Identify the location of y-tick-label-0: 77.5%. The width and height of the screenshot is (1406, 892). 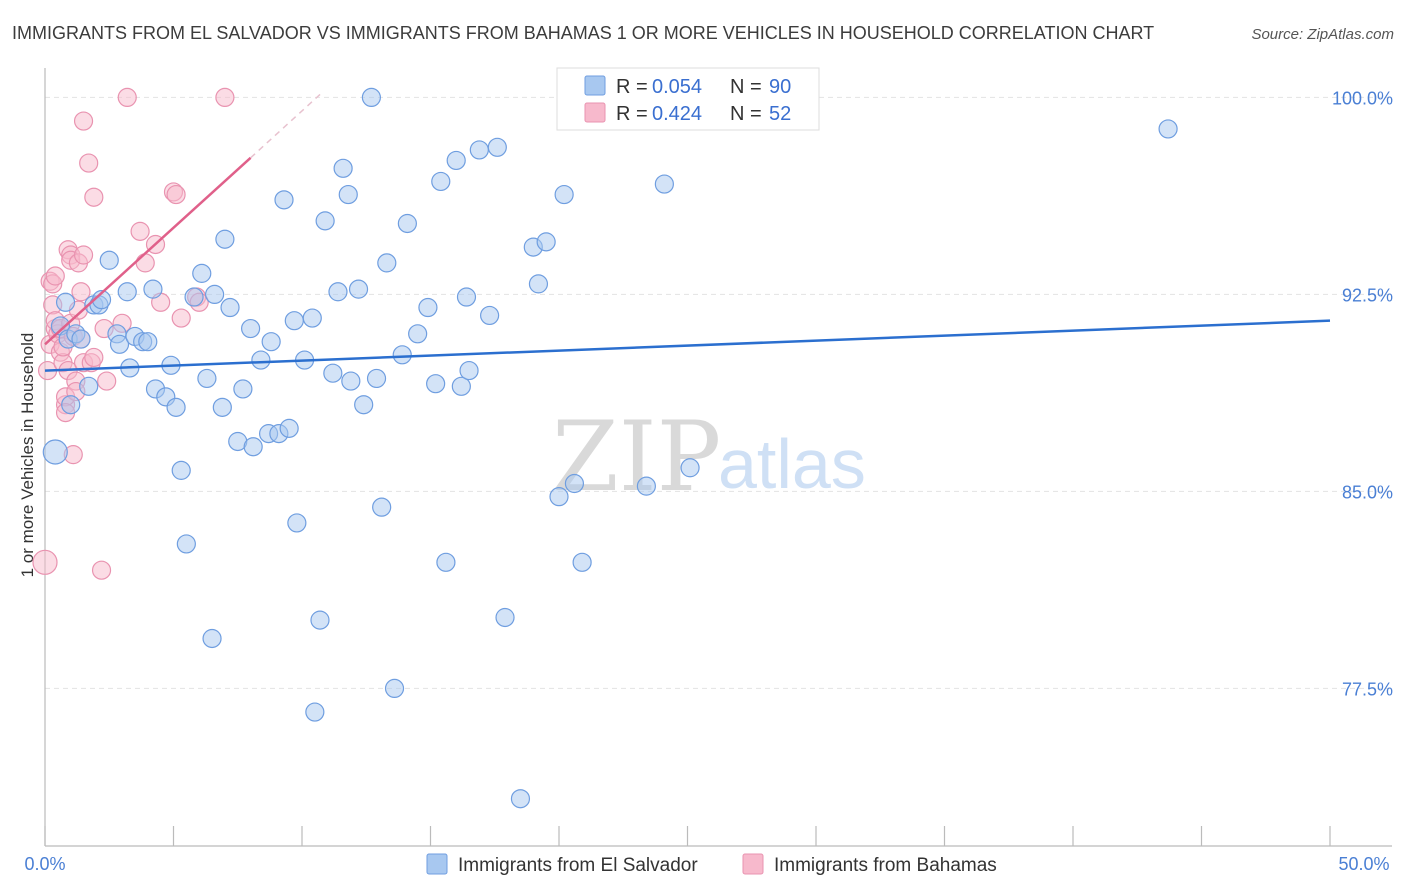
(1367, 689).